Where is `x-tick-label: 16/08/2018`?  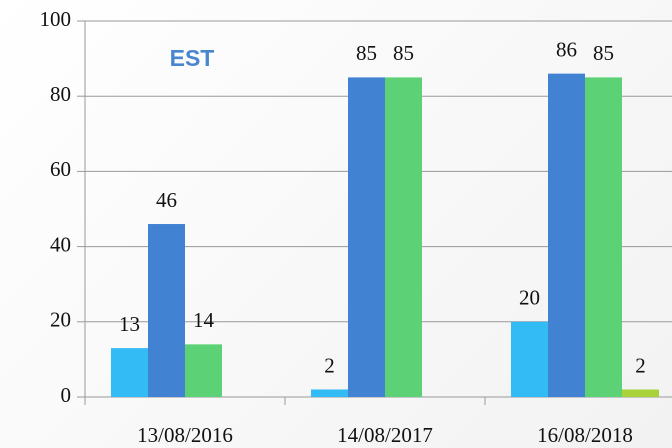
x-tick-label: 16/08/2018 is located at coordinates (585, 435).